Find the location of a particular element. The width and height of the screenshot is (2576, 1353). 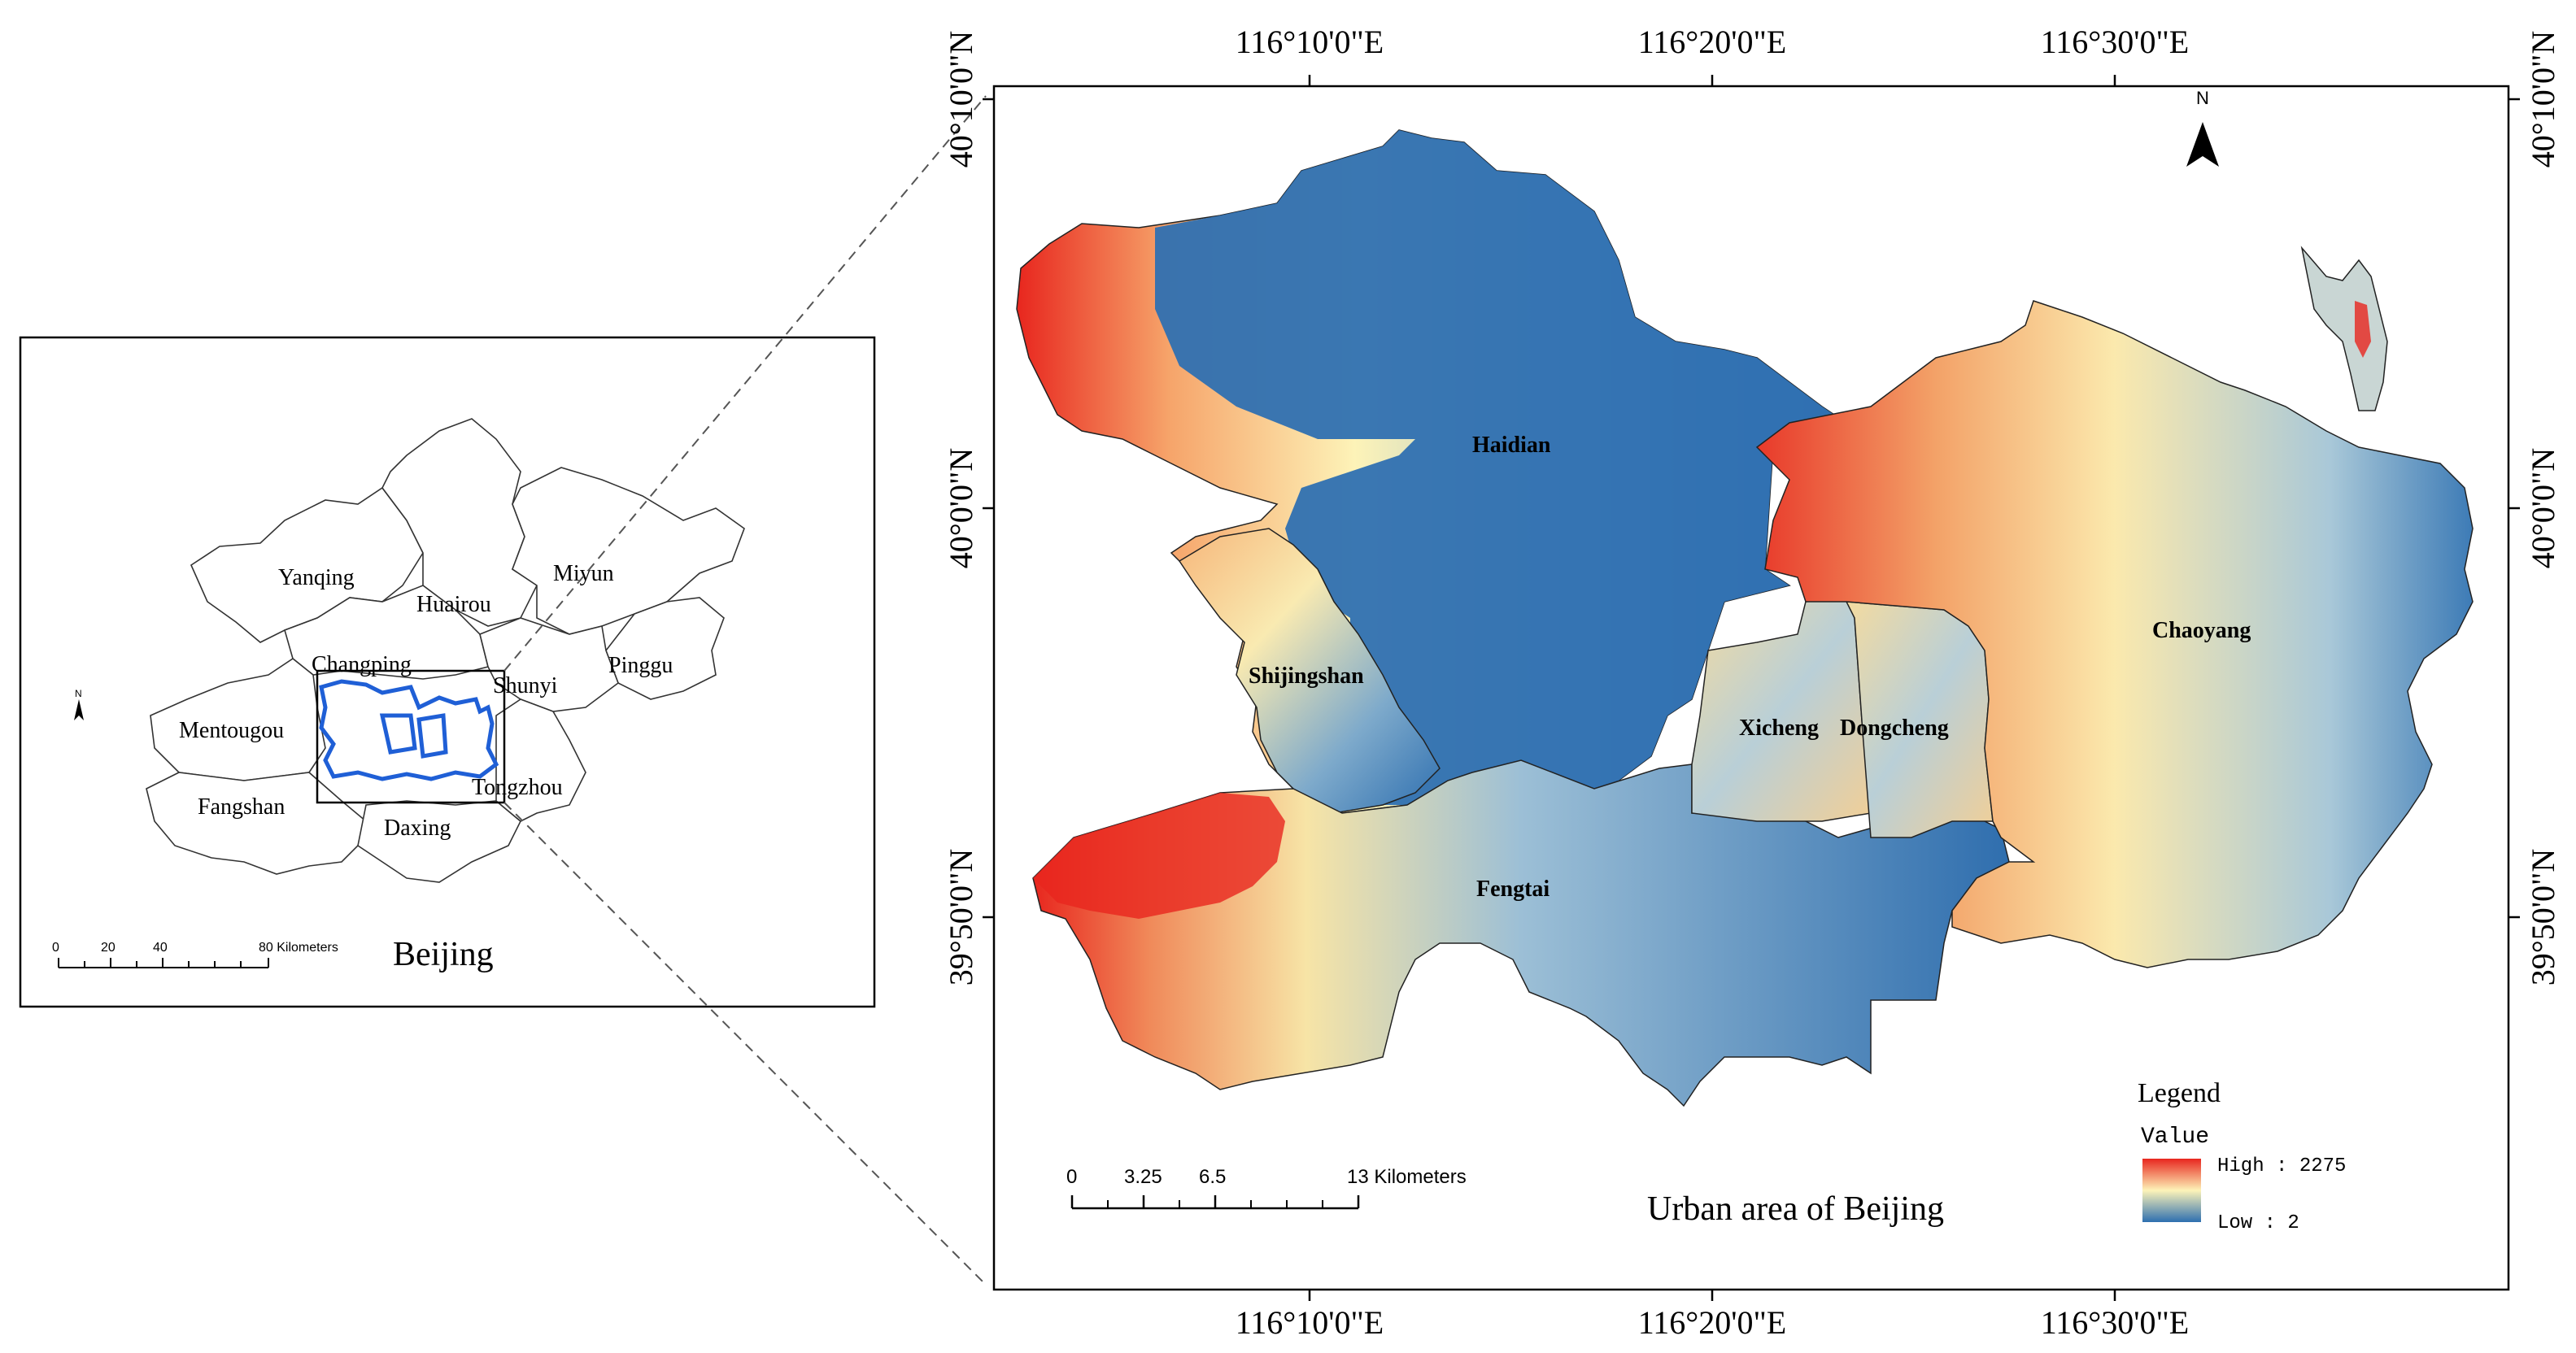

main-scale-end: 13 Kilometers is located at coordinates (1407, 1177).